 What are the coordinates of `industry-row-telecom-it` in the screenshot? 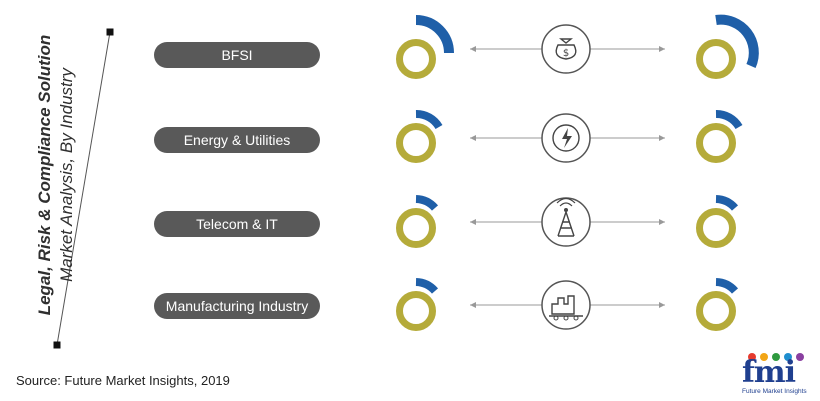 It's located at (567, 221).